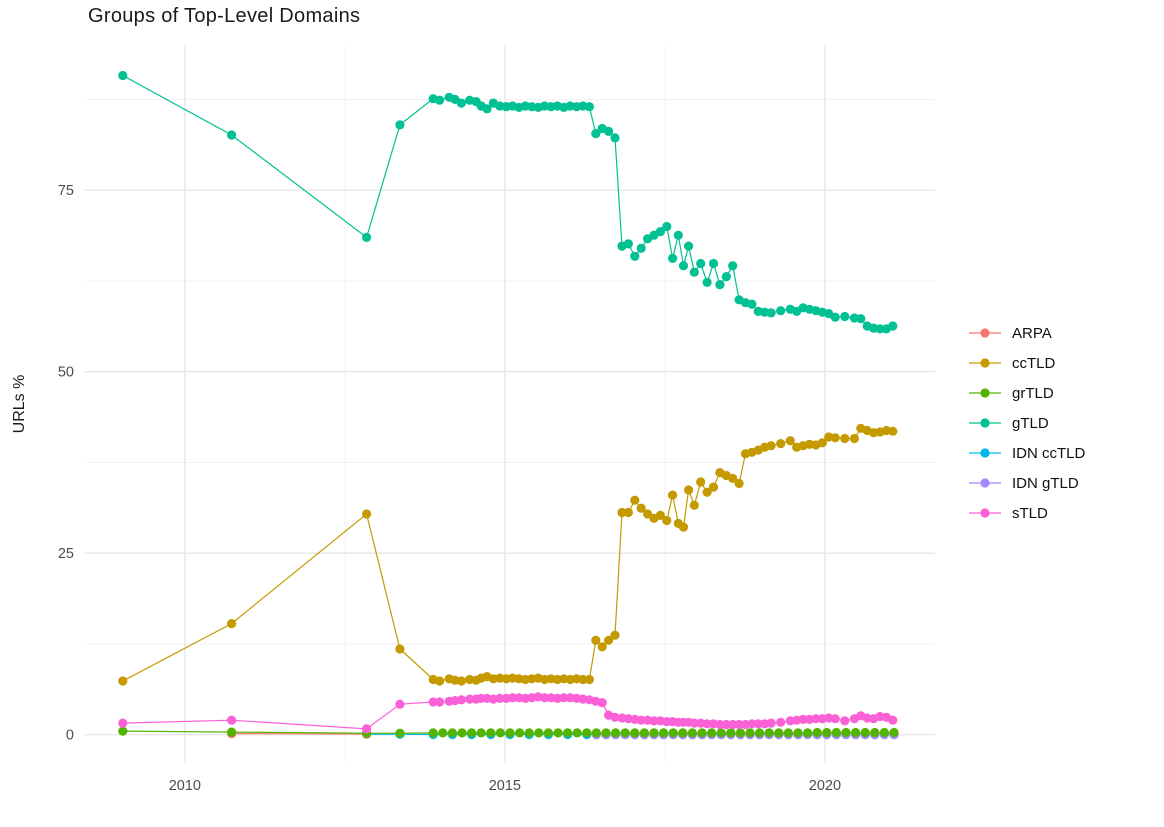 The width and height of the screenshot is (1164, 827). I want to click on y-tick-label: 75, so click(66, 191).